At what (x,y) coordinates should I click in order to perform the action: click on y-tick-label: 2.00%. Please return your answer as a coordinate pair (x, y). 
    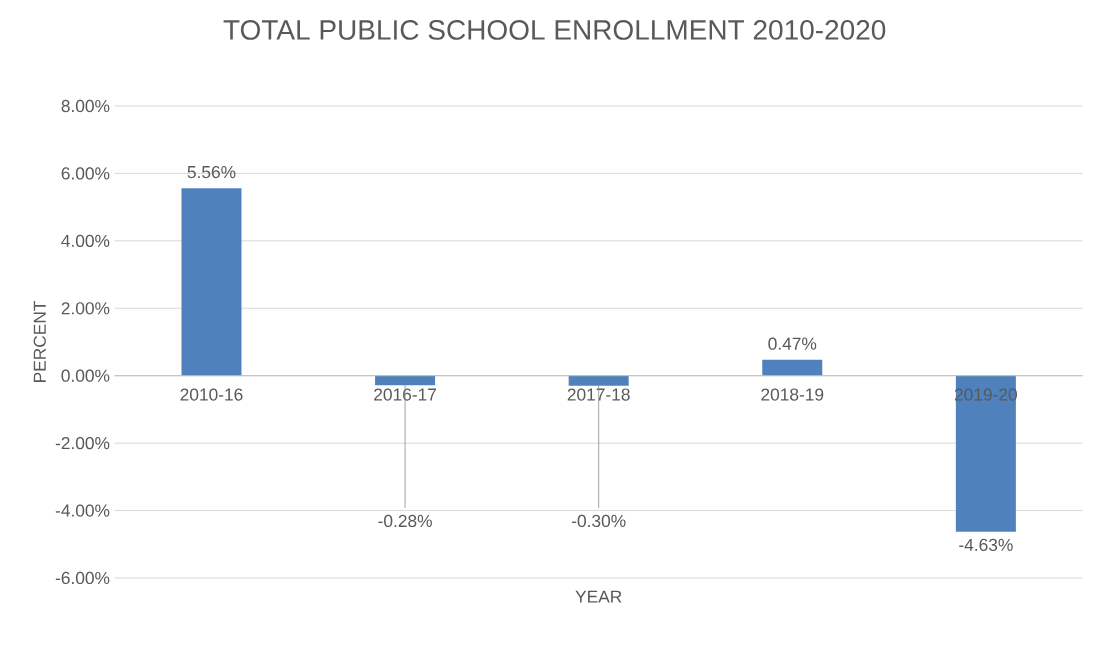
    Looking at the image, I should click on (85, 308).